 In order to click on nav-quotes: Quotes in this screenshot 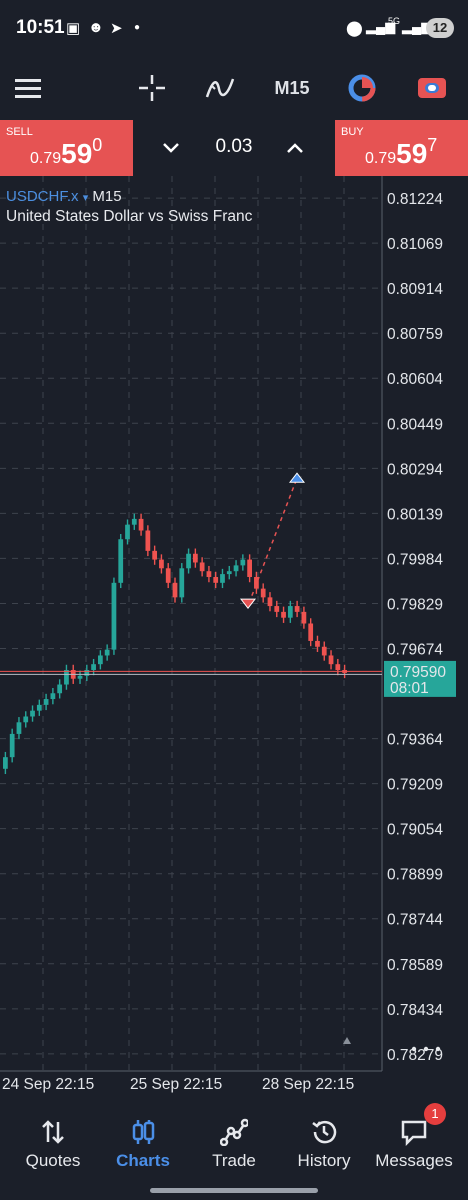, I will do `click(53, 1145)`.